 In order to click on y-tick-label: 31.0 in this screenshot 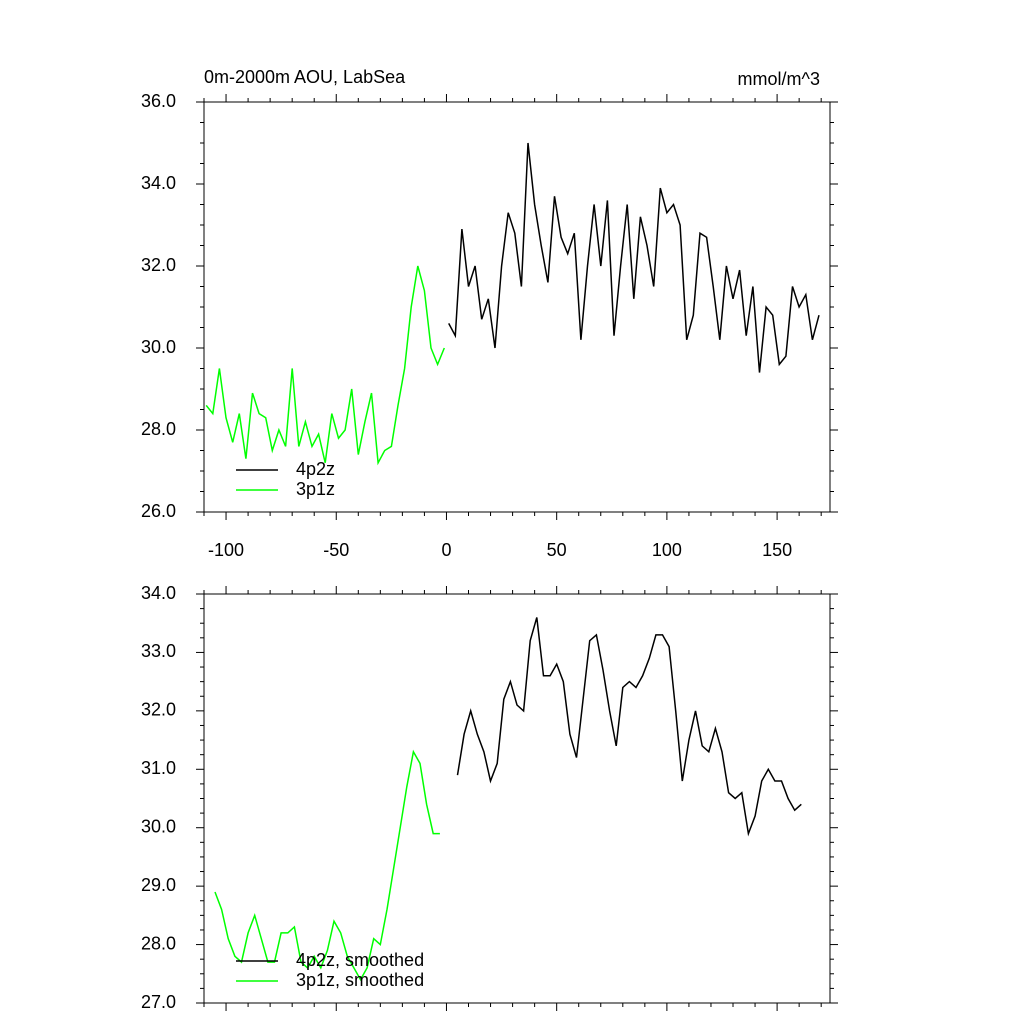, I will do `click(158, 768)`.